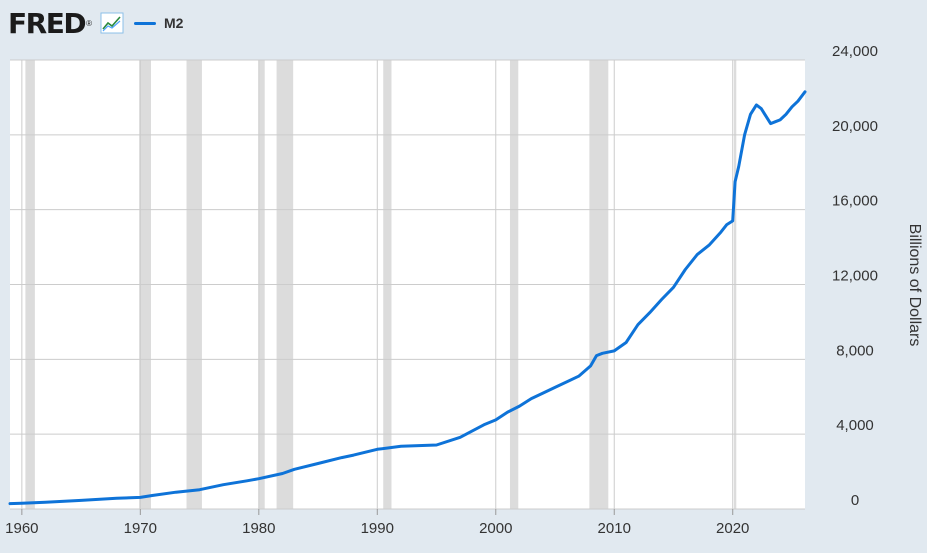 The width and height of the screenshot is (927, 553). I want to click on y-tick-label: 4,000, so click(855, 425).